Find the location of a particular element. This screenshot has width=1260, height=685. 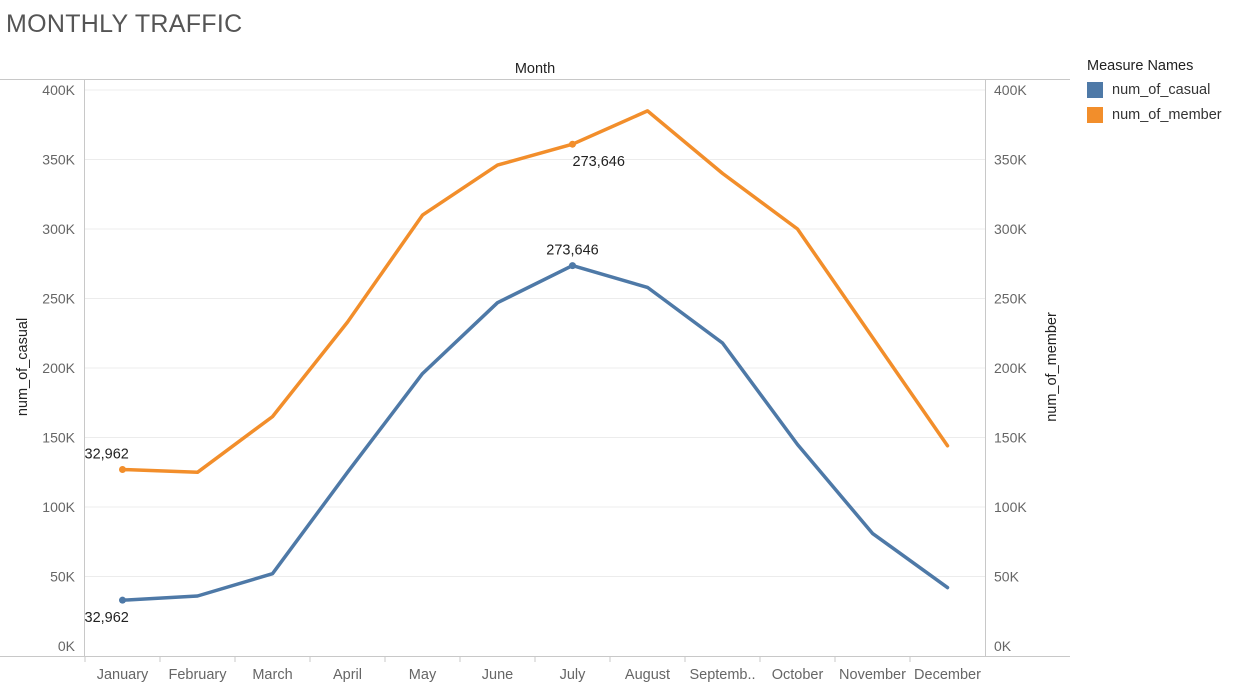

y-axis-right-ticks: 0K 50K 100K 150K 200K 250K 300K 350K 400K is located at coordinates (1010, 368).